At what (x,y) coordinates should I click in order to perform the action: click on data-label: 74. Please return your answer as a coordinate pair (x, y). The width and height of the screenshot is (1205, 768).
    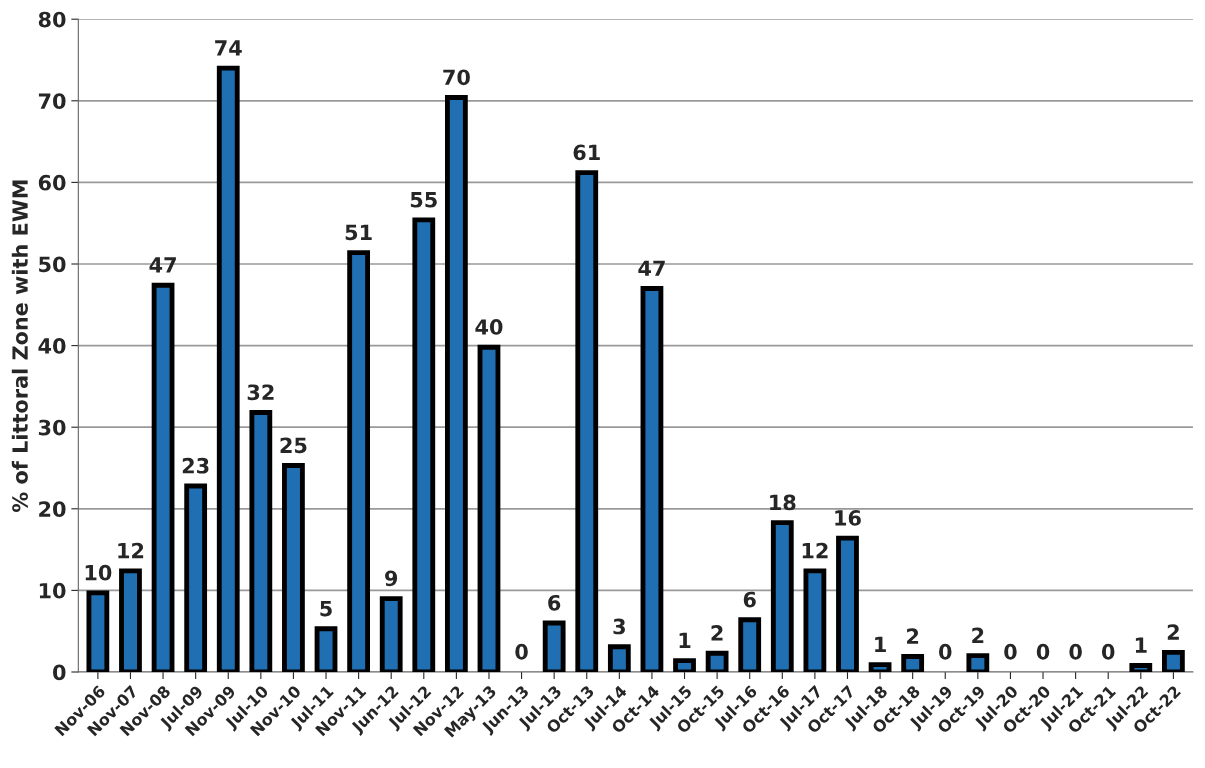
    Looking at the image, I should click on (228, 48).